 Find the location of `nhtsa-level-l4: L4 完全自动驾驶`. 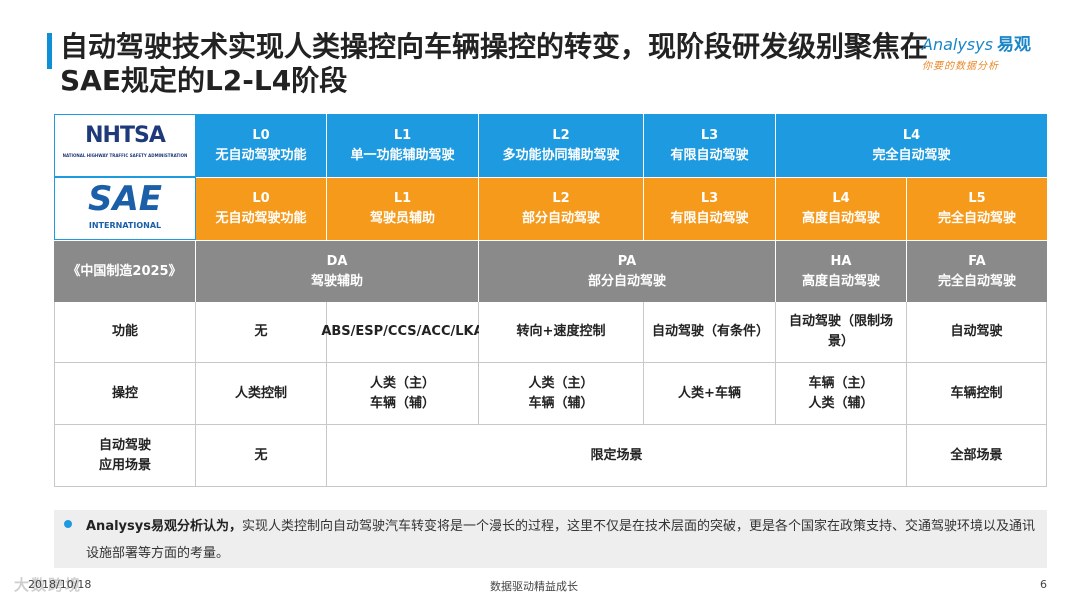

nhtsa-level-l4: L4 完全自动驾驶 is located at coordinates (911, 145).